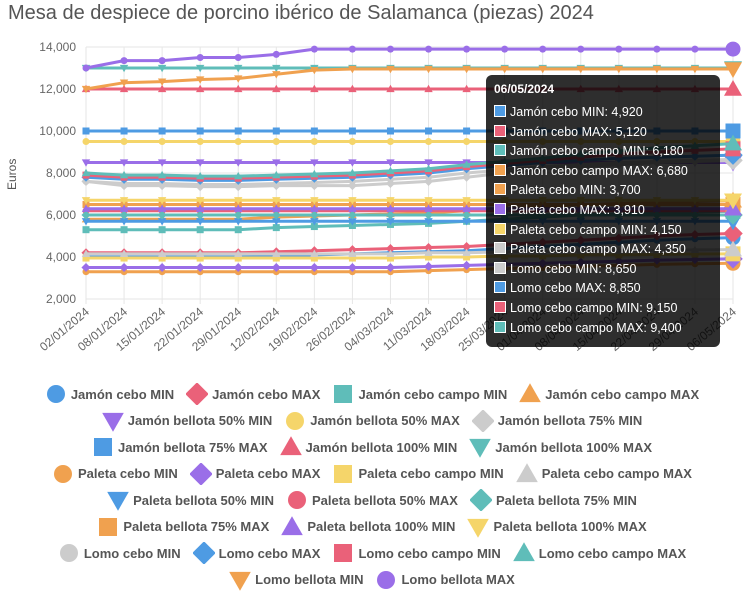 Image resolution: width=744 pixels, height=600 pixels. I want to click on legend-item-paleta-bellota-75-max: Paleta bellota 75% MAX, so click(183, 527).